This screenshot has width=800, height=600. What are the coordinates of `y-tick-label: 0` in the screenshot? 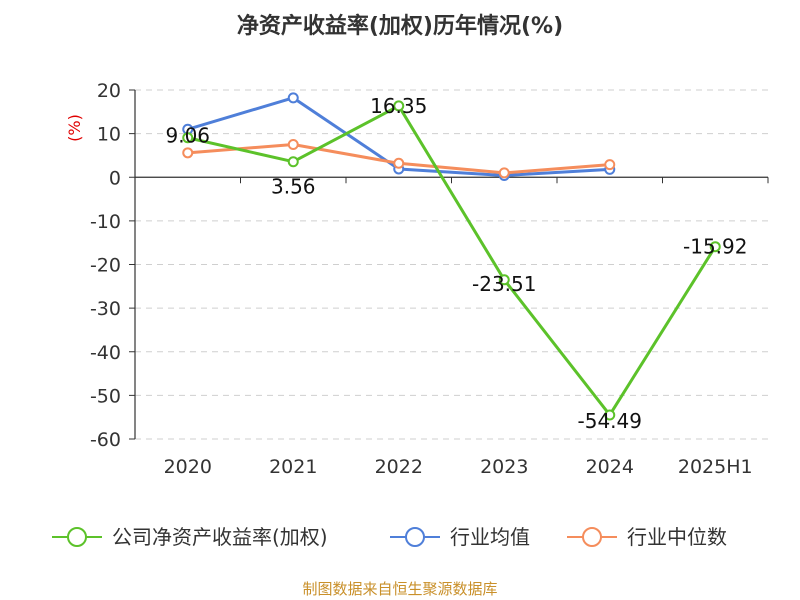 It's located at (115, 178).